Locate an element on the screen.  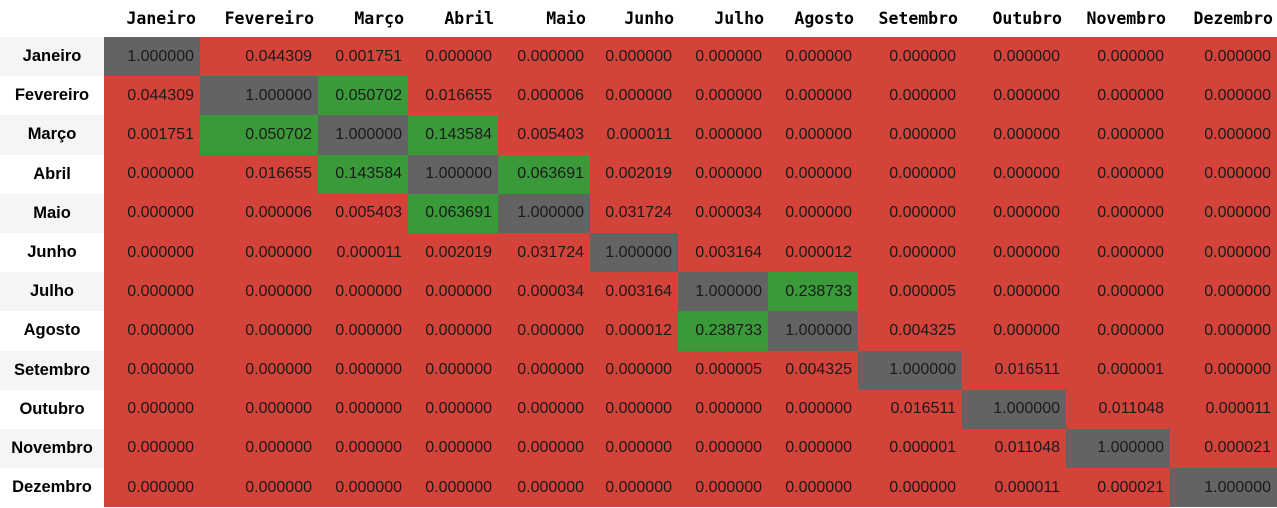
column-header: Abril is located at coordinates (453, 18).